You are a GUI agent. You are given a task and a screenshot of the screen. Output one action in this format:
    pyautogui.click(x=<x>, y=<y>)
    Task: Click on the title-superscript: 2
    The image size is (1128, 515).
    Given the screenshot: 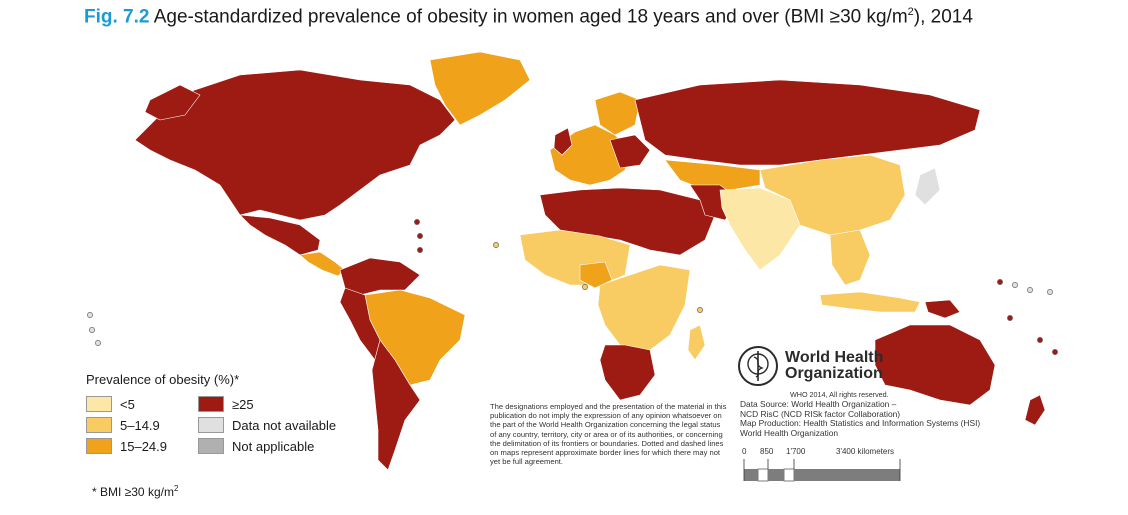 What is the action you would take?
    pyautogui.click(x=910, y=12)
    